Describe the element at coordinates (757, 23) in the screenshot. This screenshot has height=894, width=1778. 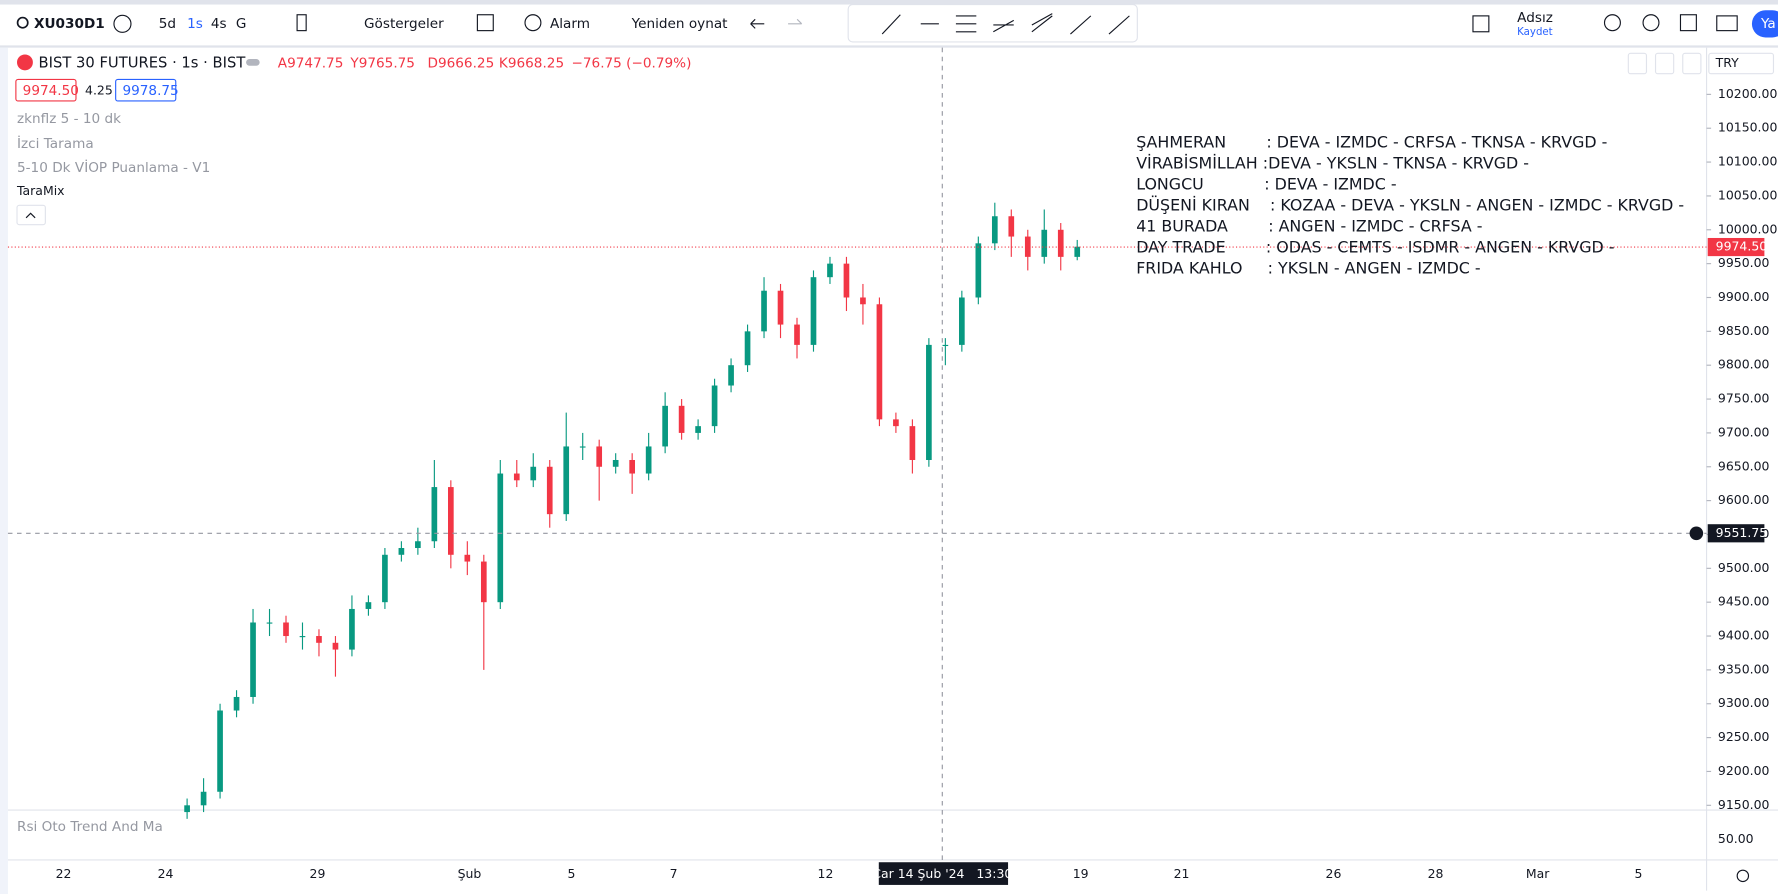
I see `undo-button` at that location.